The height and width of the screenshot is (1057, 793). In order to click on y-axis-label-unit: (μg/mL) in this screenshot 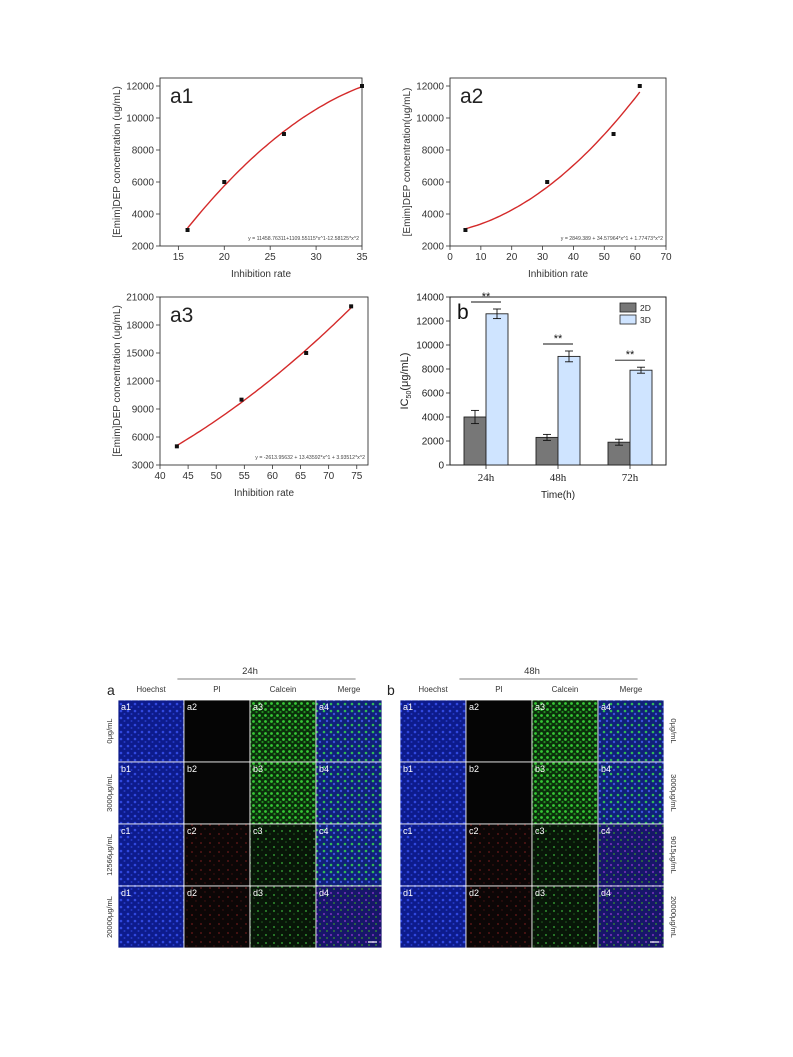, I will do `click(405, 372)`.